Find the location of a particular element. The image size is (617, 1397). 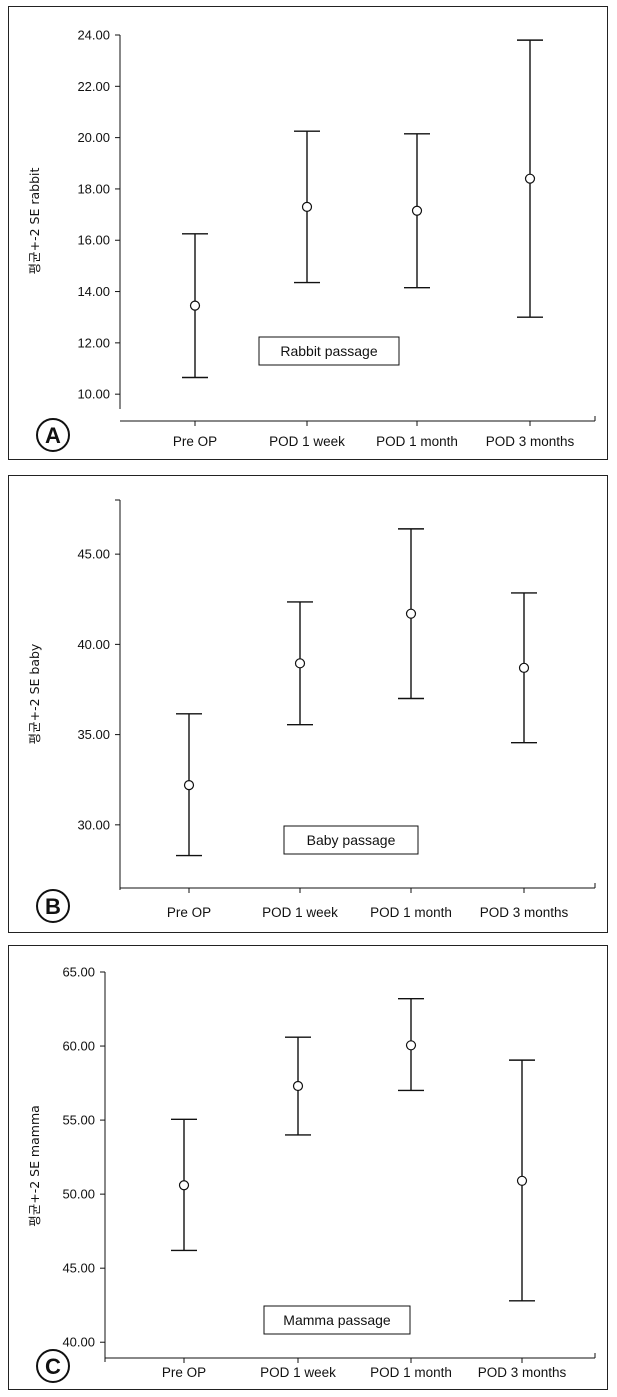

annotation-label: Mamma passage is located at coordinates (337, 1320).